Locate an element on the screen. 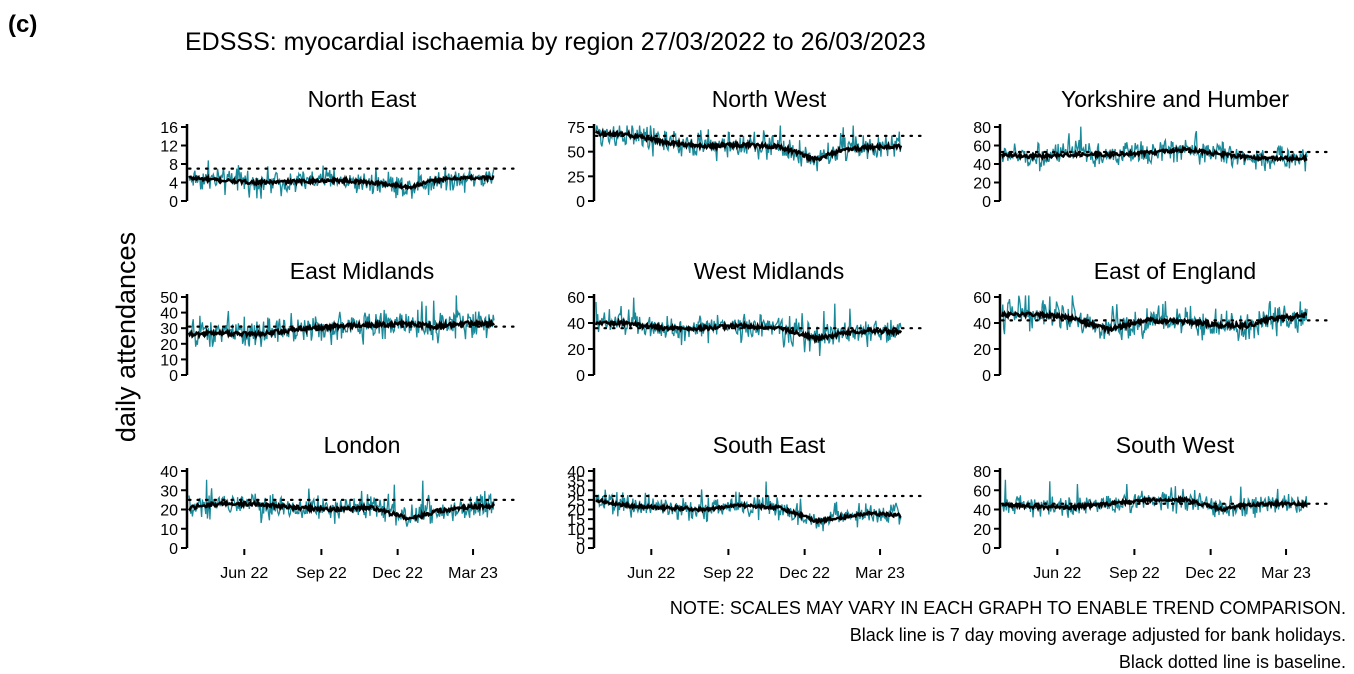  y-tick-label-north-west: 25 is located at coordinates (576, 177).